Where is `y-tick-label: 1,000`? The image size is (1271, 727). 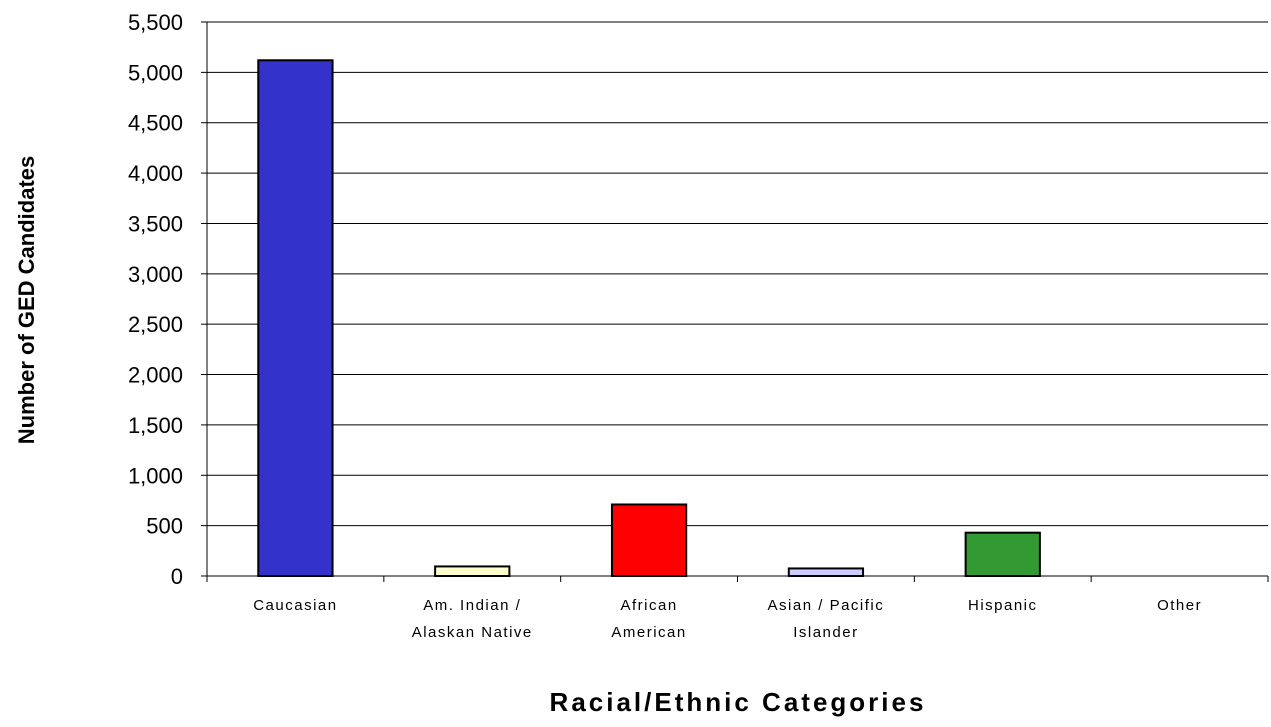
y-tick-label: 1,000 is located at coordinates (155, 475).